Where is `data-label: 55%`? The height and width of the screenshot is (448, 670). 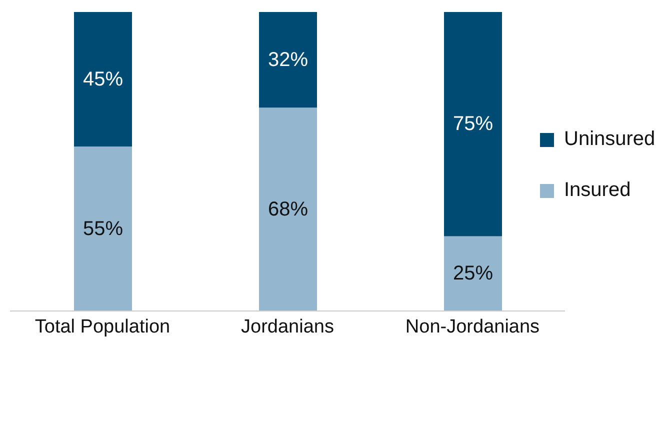
data-label: 55% is located at coordinates (103, 229).